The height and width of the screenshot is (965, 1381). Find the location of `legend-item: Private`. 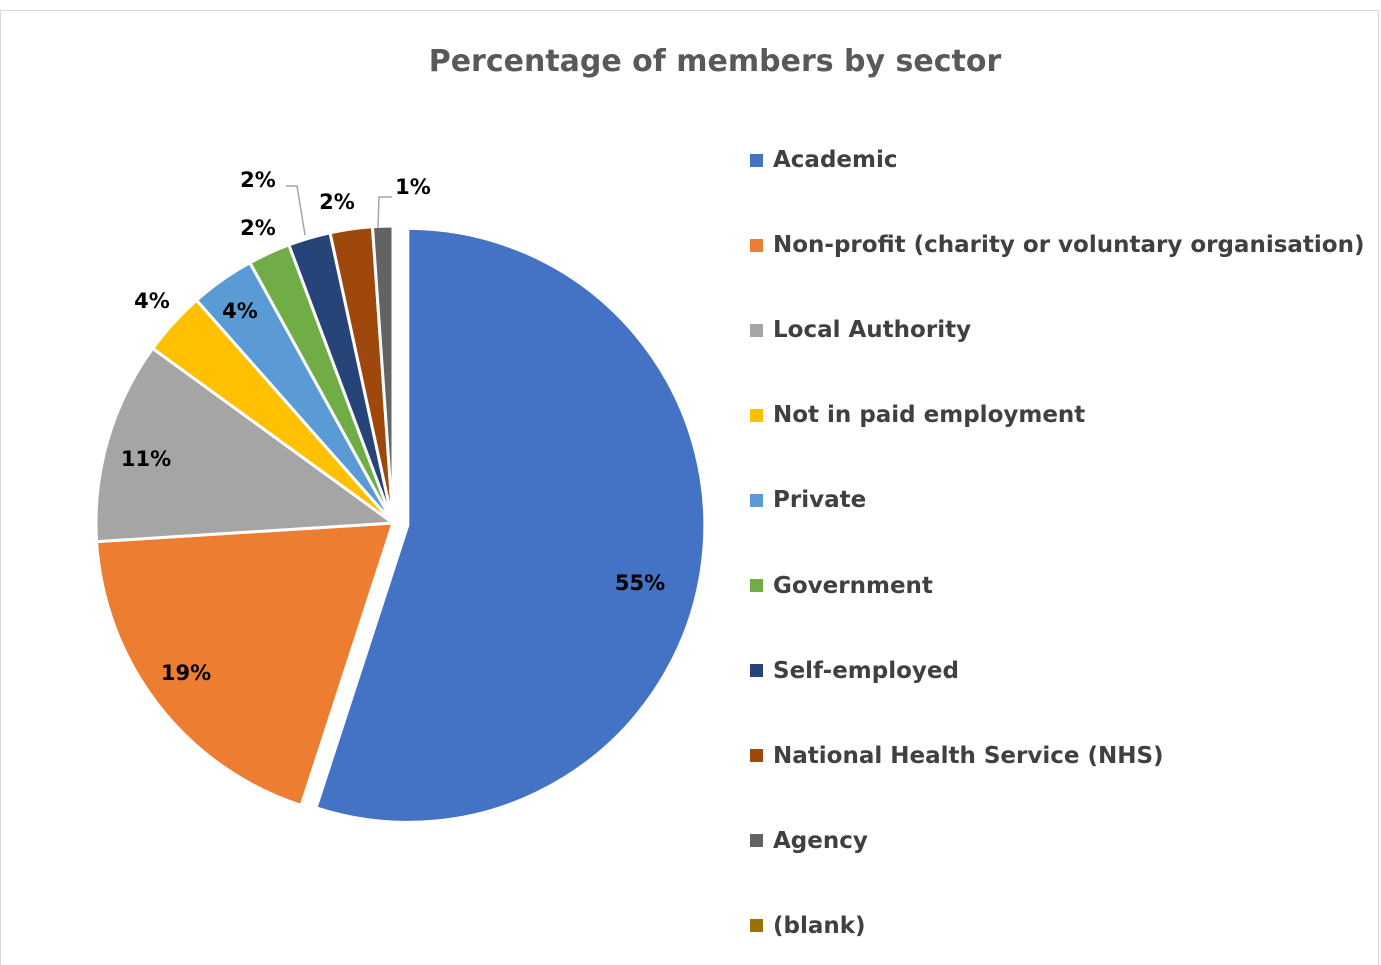

legend-item: Private is located at coordinates (808, 500).